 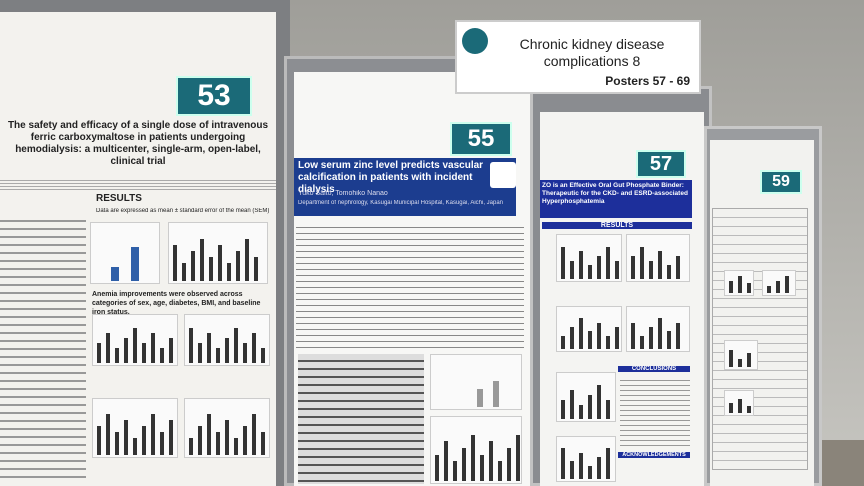 What do you see at coordinates (214, 96) in the screenshot?
I see `poster-number: 53` at bounding box center [214, 96].